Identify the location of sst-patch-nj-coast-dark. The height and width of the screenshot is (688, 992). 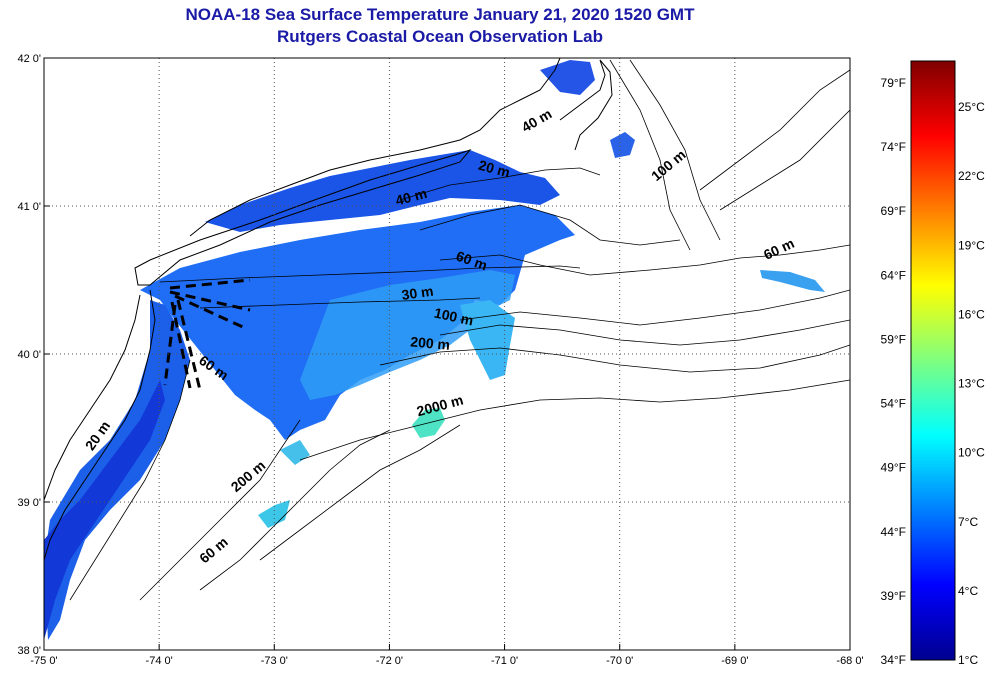
(104, 510).